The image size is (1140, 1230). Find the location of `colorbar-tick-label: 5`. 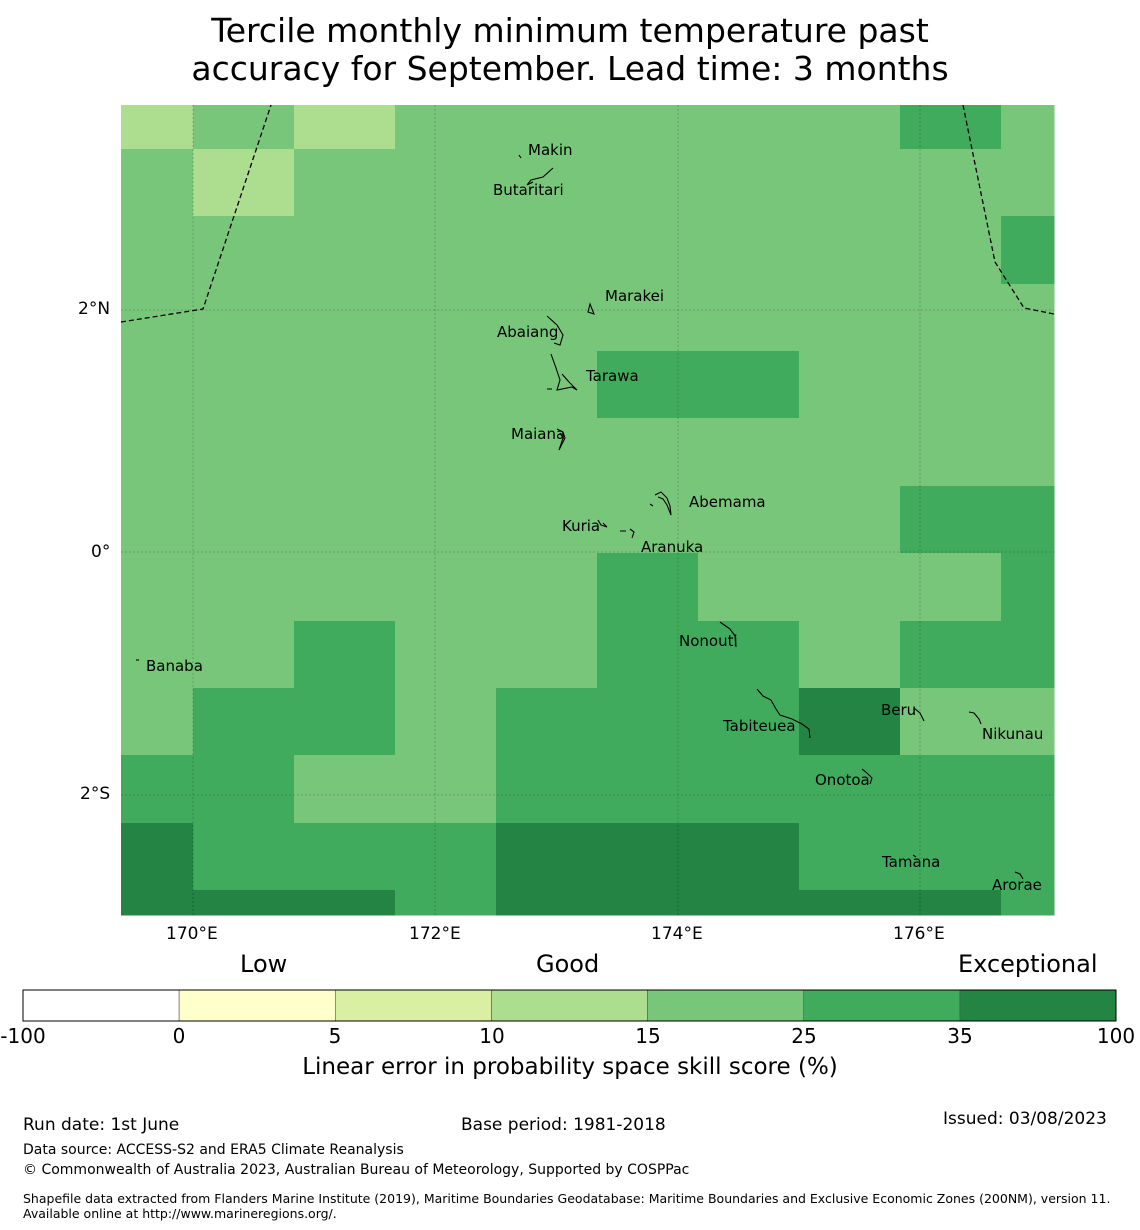

colorbar-tick-label: 5 is located at coordinates (335, 1036).